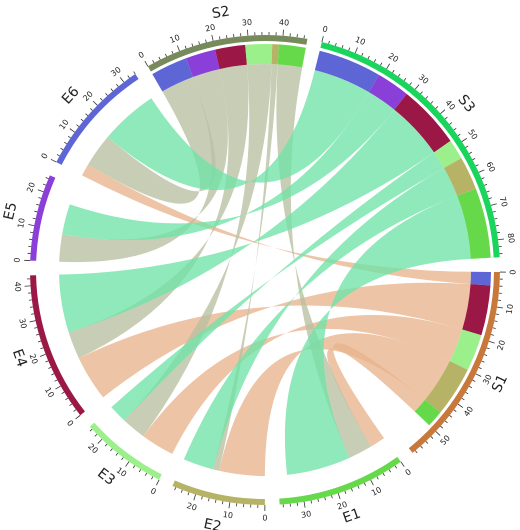  I want to click on band-S3-E6, so click(347, 71).